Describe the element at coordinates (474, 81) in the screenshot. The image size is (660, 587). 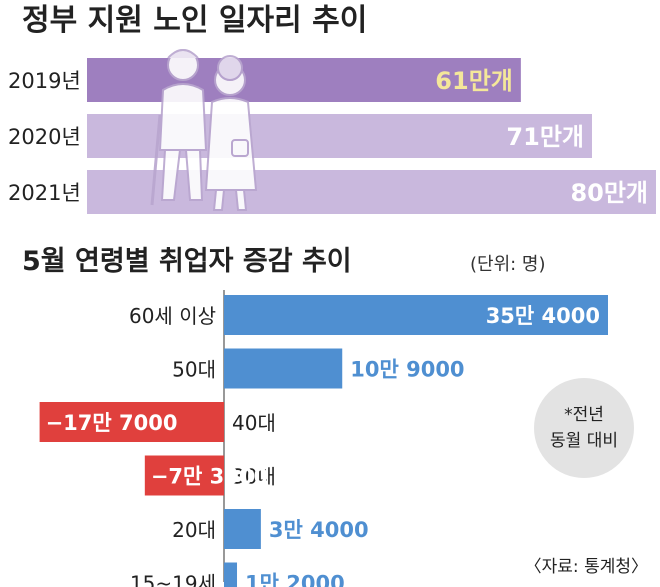
I see `jobs-value-label: 61만개` at that location.